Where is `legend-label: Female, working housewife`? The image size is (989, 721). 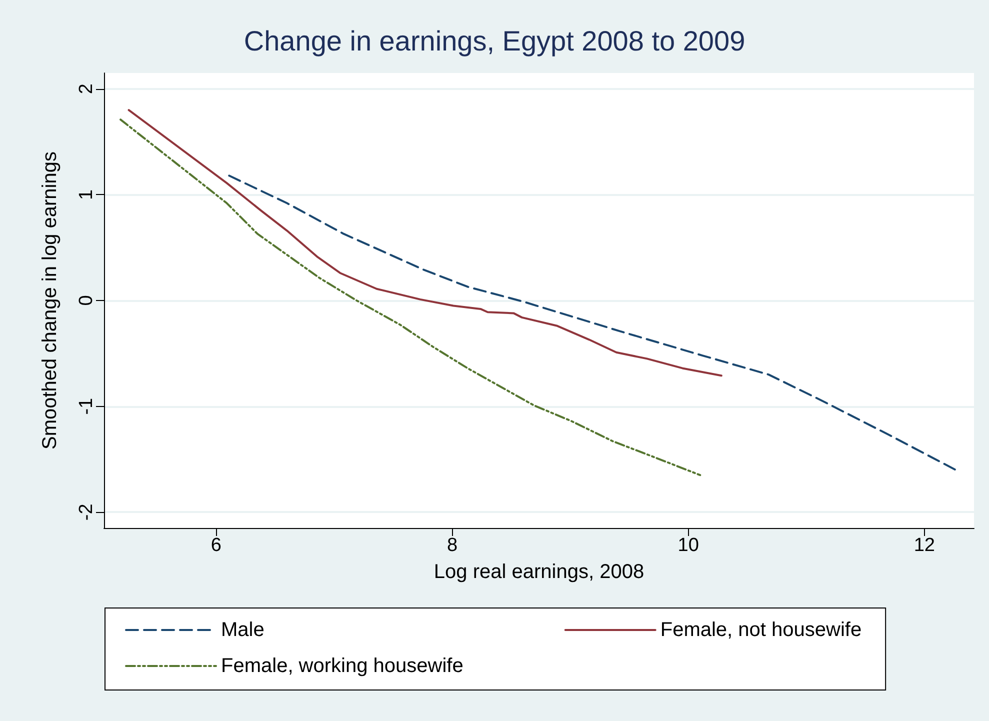
legend-label: Female, working housewife is located at coordinates (342, 666).